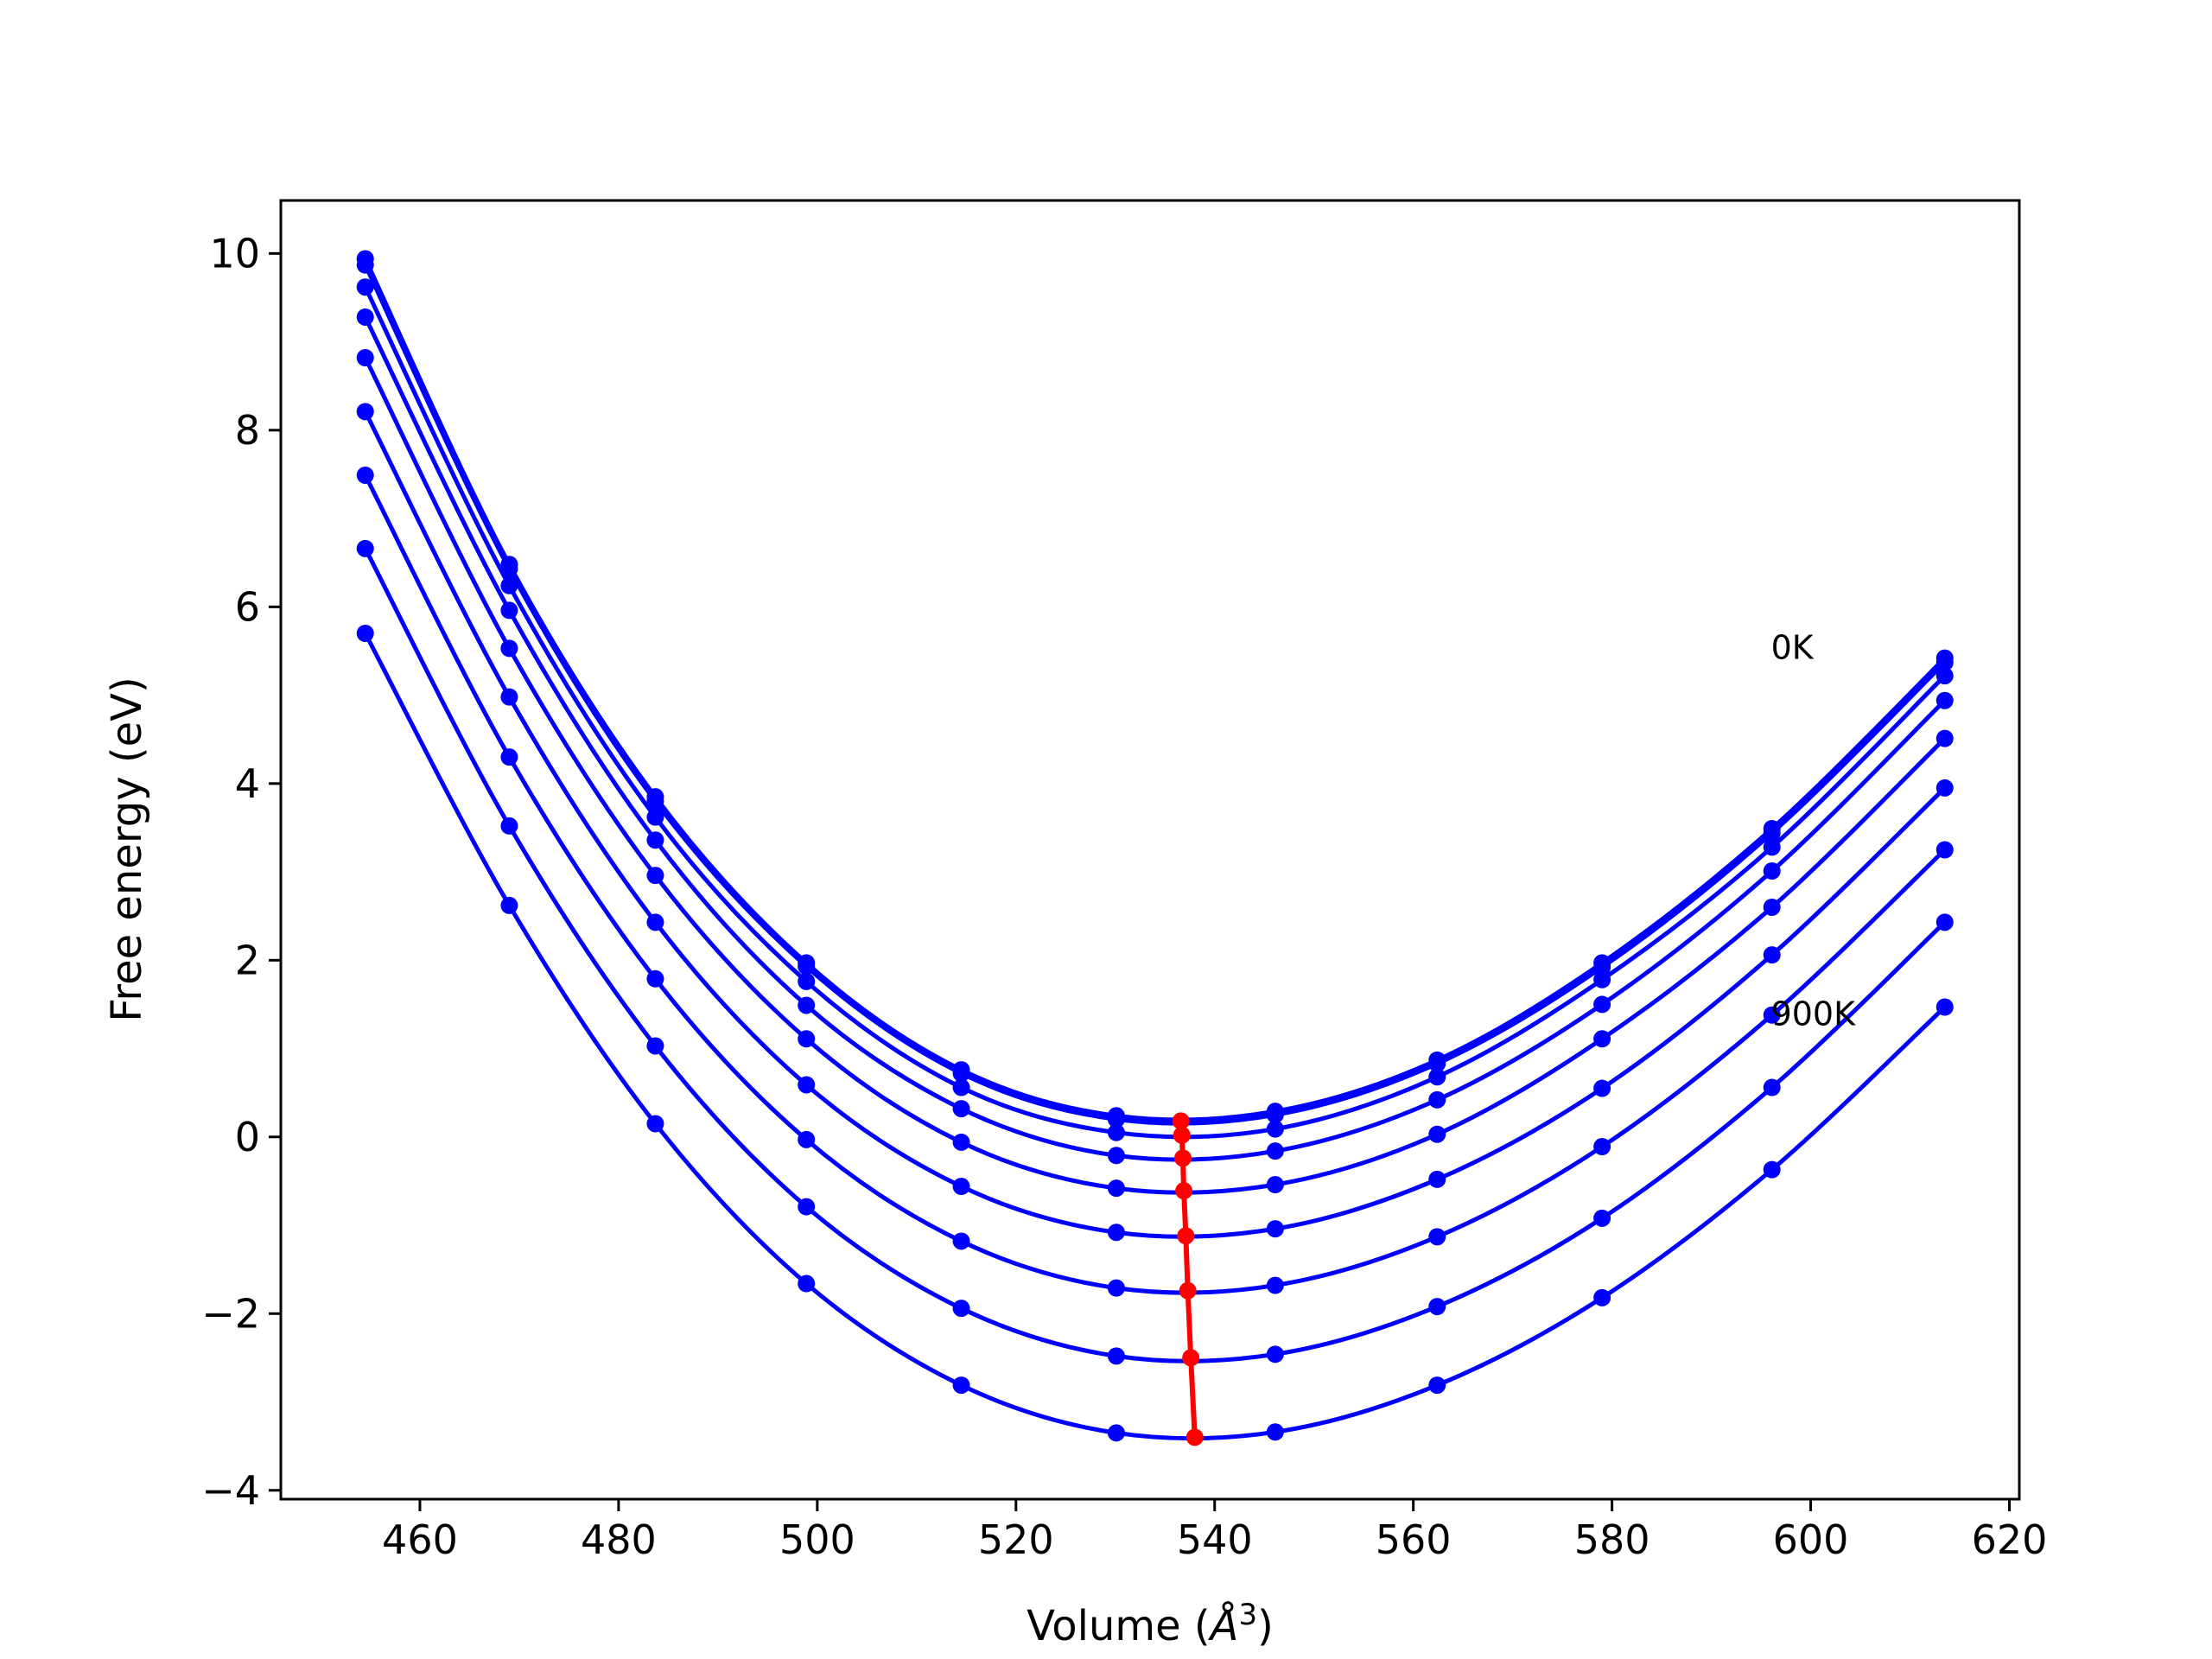  I want to click on y-axis-title: Free energy (eV), so click(127, 849).